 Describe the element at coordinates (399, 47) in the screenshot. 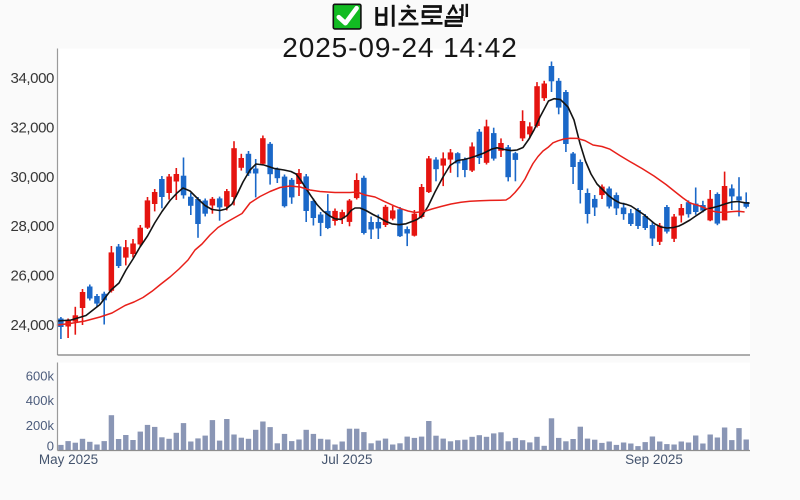

I see `svg-text: 2025-09-24 14:42` at that location.